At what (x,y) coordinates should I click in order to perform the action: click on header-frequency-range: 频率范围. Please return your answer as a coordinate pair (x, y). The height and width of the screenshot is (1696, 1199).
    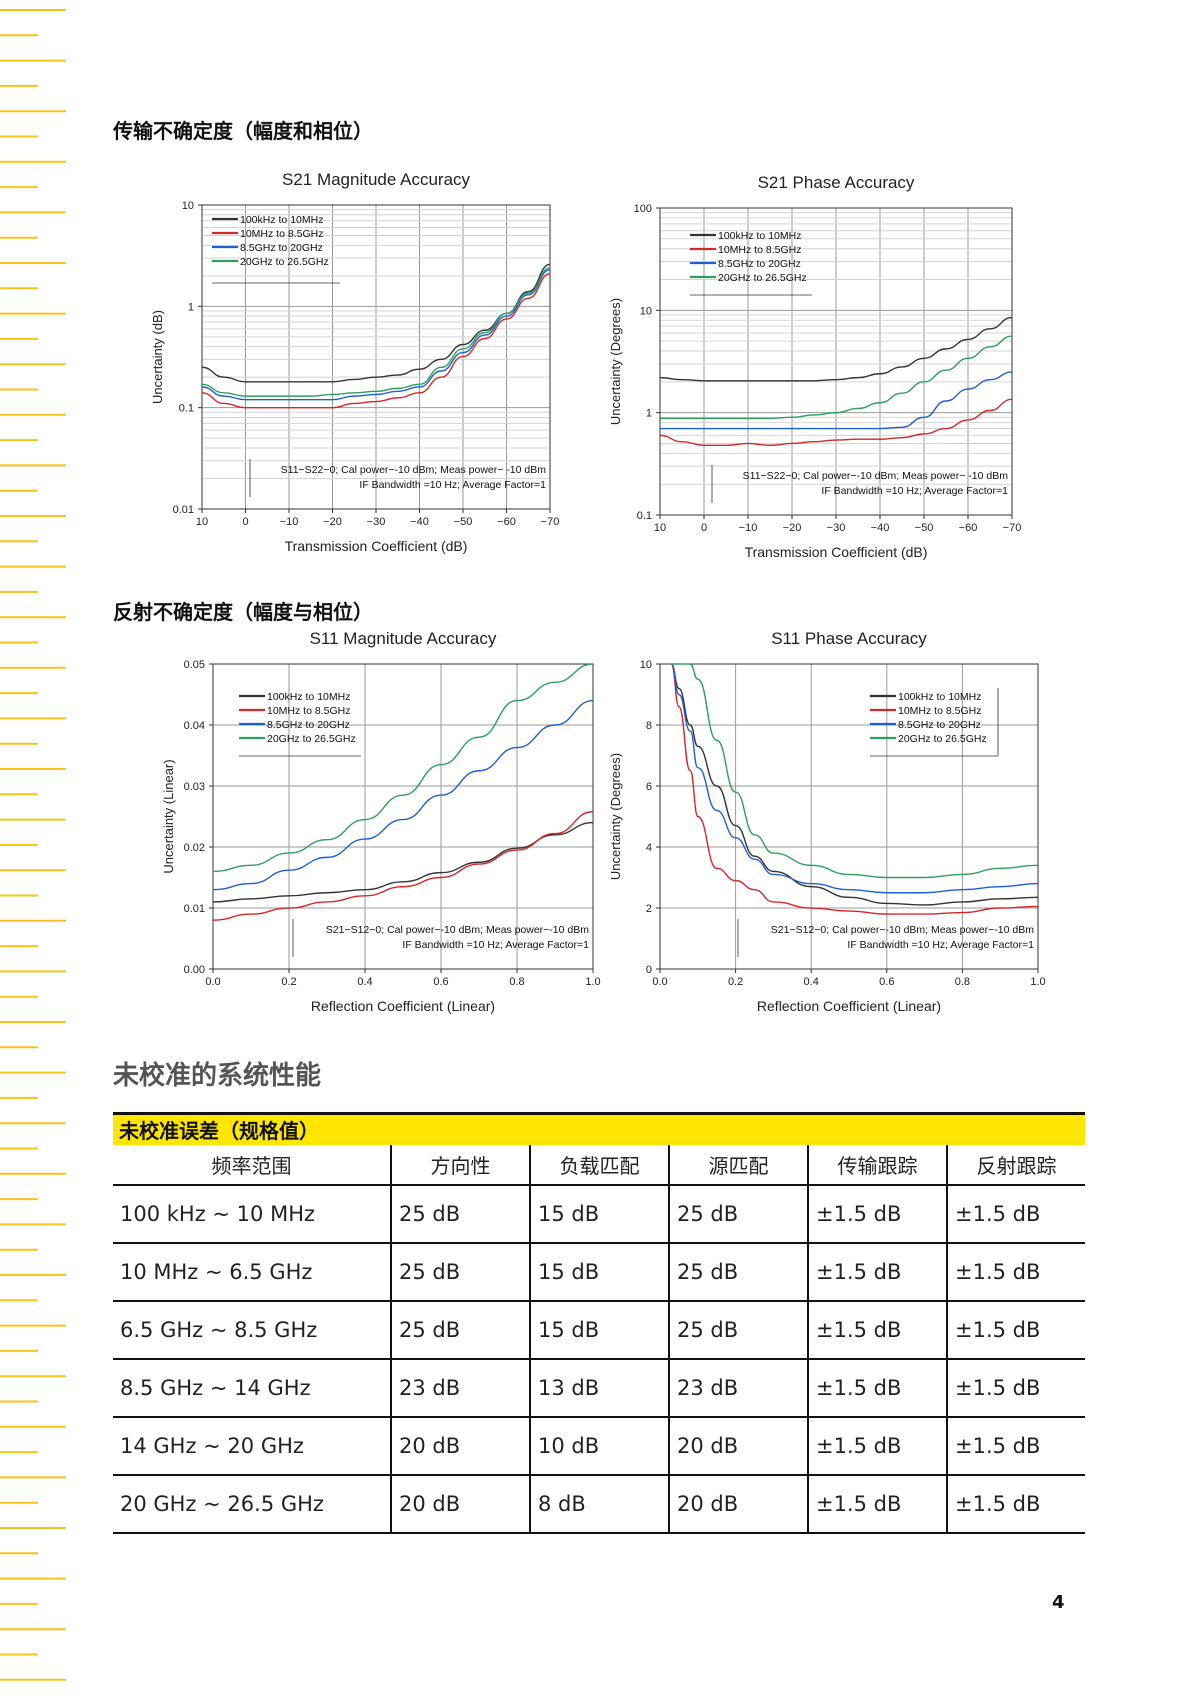
    Looking at the image, I should click on (252, 1165).